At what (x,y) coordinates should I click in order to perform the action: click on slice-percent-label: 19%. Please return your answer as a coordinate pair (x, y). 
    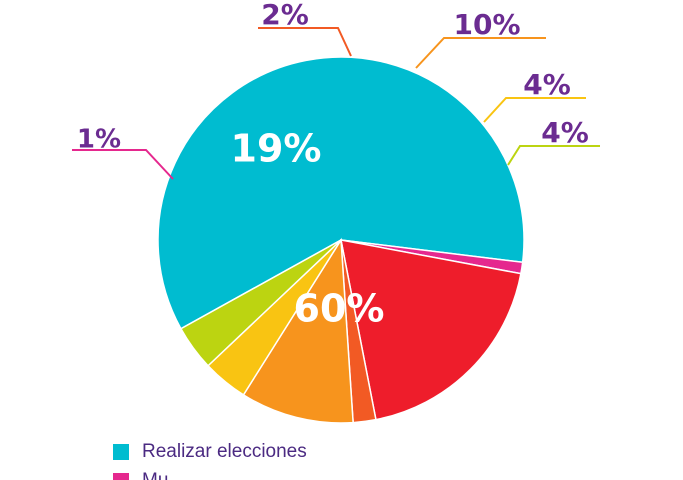
    Looking at the image, I should click on (276, 149).